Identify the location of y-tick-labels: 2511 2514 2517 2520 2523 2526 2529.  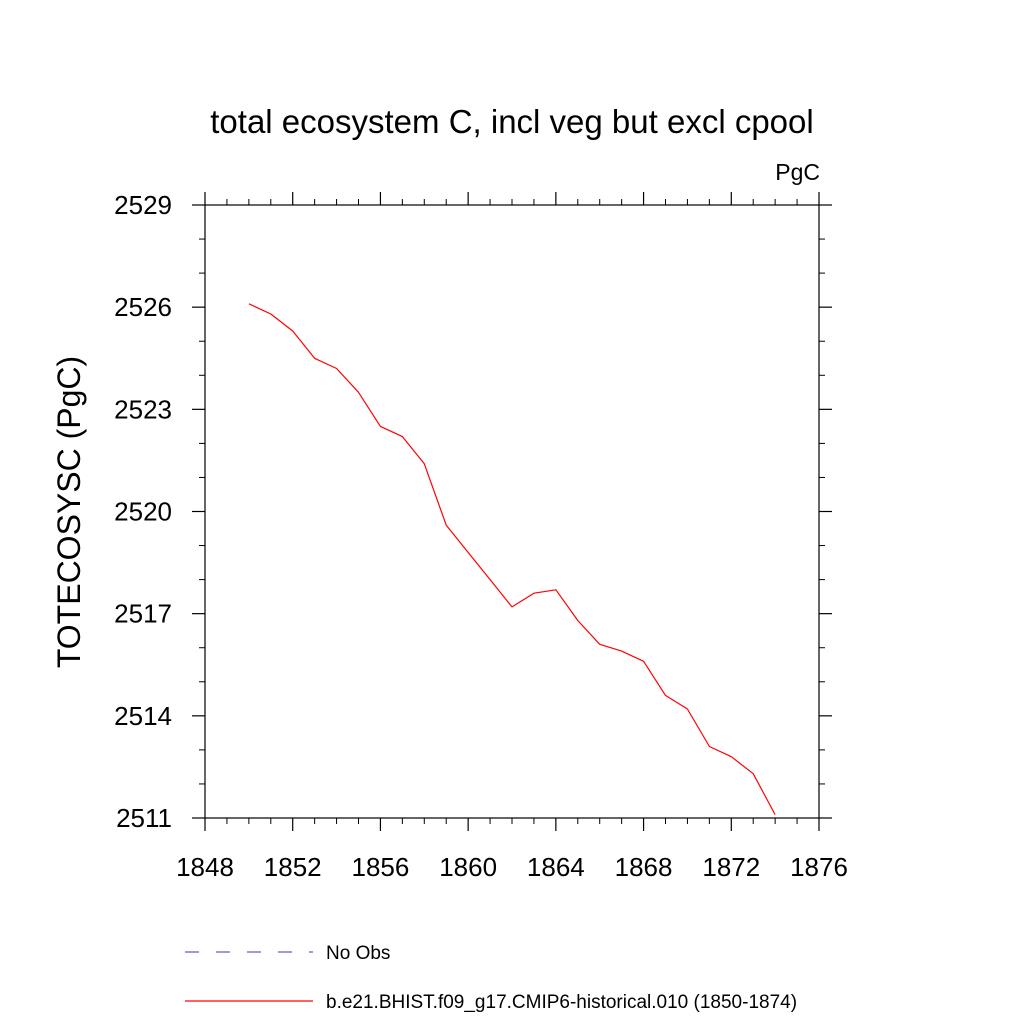
(143, 511).